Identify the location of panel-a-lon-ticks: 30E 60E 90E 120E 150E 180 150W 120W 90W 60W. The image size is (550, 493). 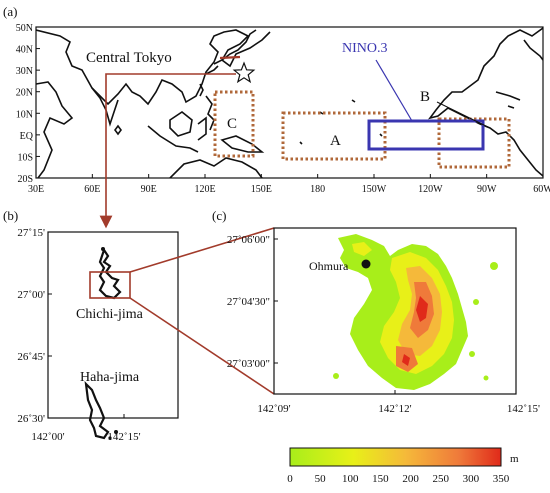
(289, 184).